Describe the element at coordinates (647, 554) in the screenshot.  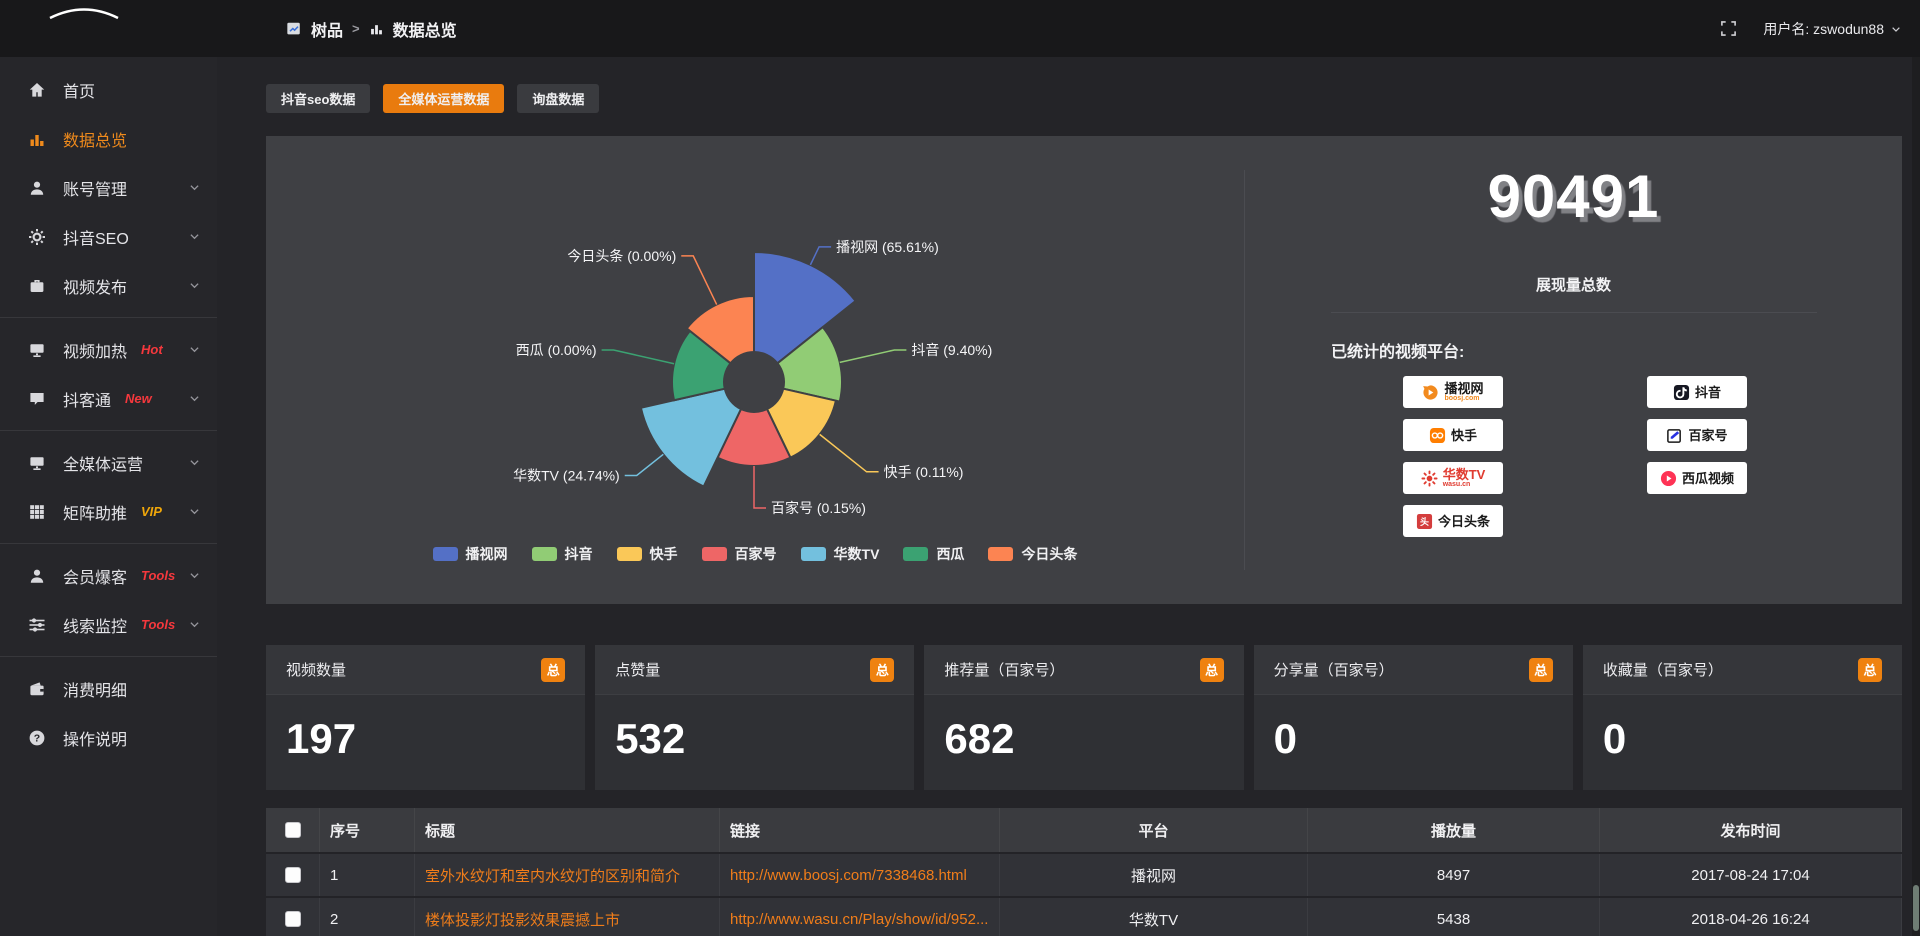
I see `legend-item-快手: 快手` at that location.